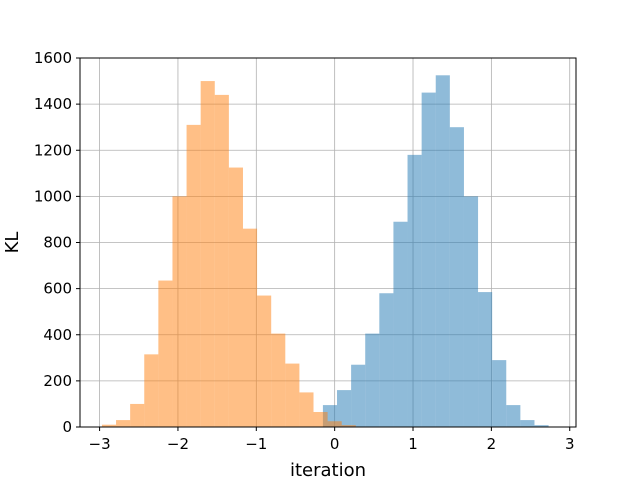  What do you see at coordinates (328, 470) in the screenshot?
I see `x-axis-label: iteration` at bounding box center [328, 470].